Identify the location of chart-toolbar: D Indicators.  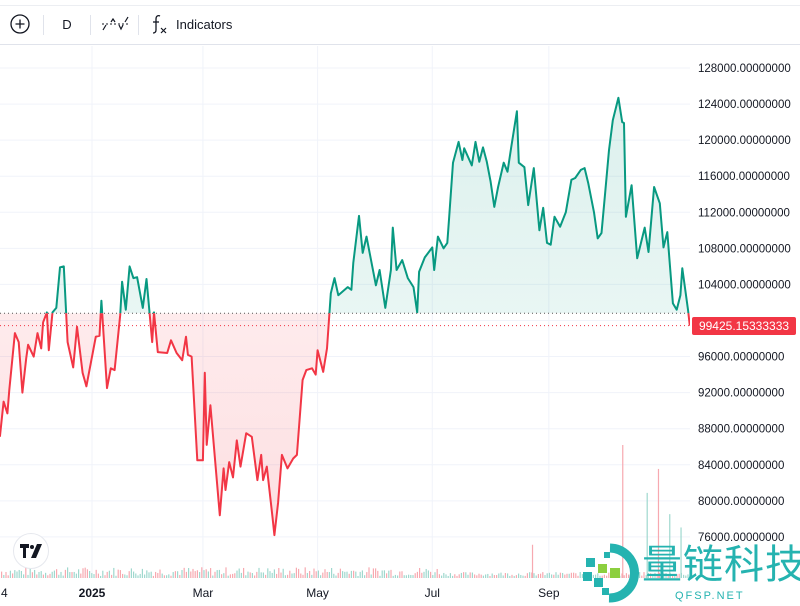
(400, 22).